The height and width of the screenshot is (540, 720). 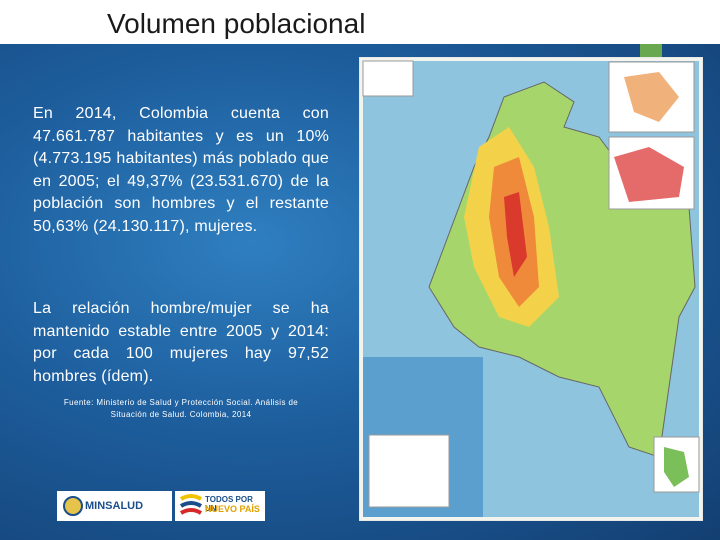 What do you see at coordinates (232, 509) in the screenshot?
I see `logo-text: NUEVO PAÍS` at bounding box center [232, 509].